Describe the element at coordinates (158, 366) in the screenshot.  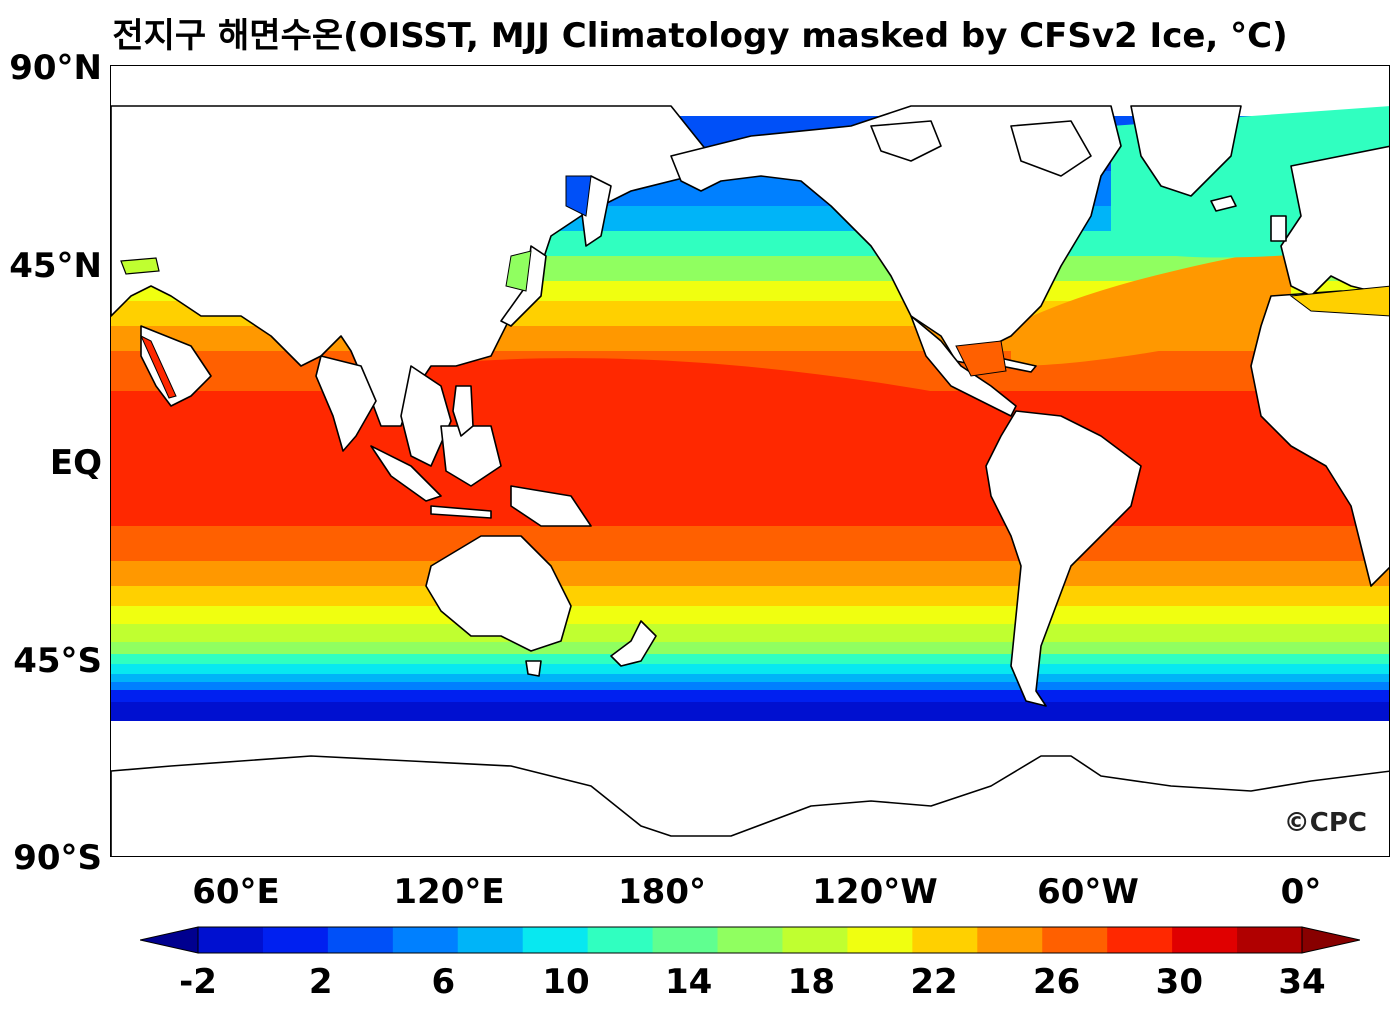
I see `sst-red-sea` at that location.